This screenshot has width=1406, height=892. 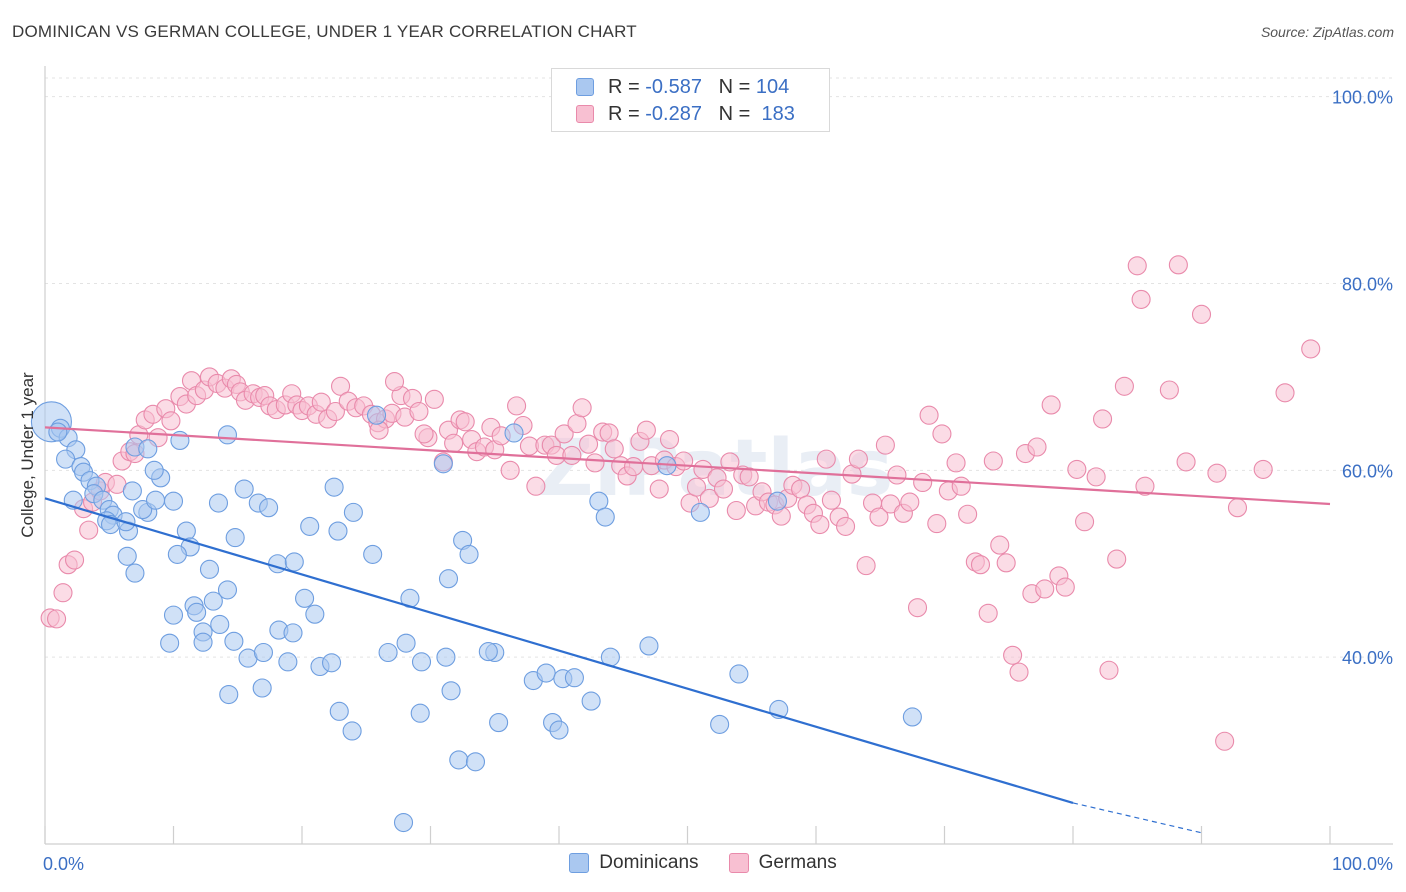 I want to click on legend-r-label: R =, so click(x=624, y=113).